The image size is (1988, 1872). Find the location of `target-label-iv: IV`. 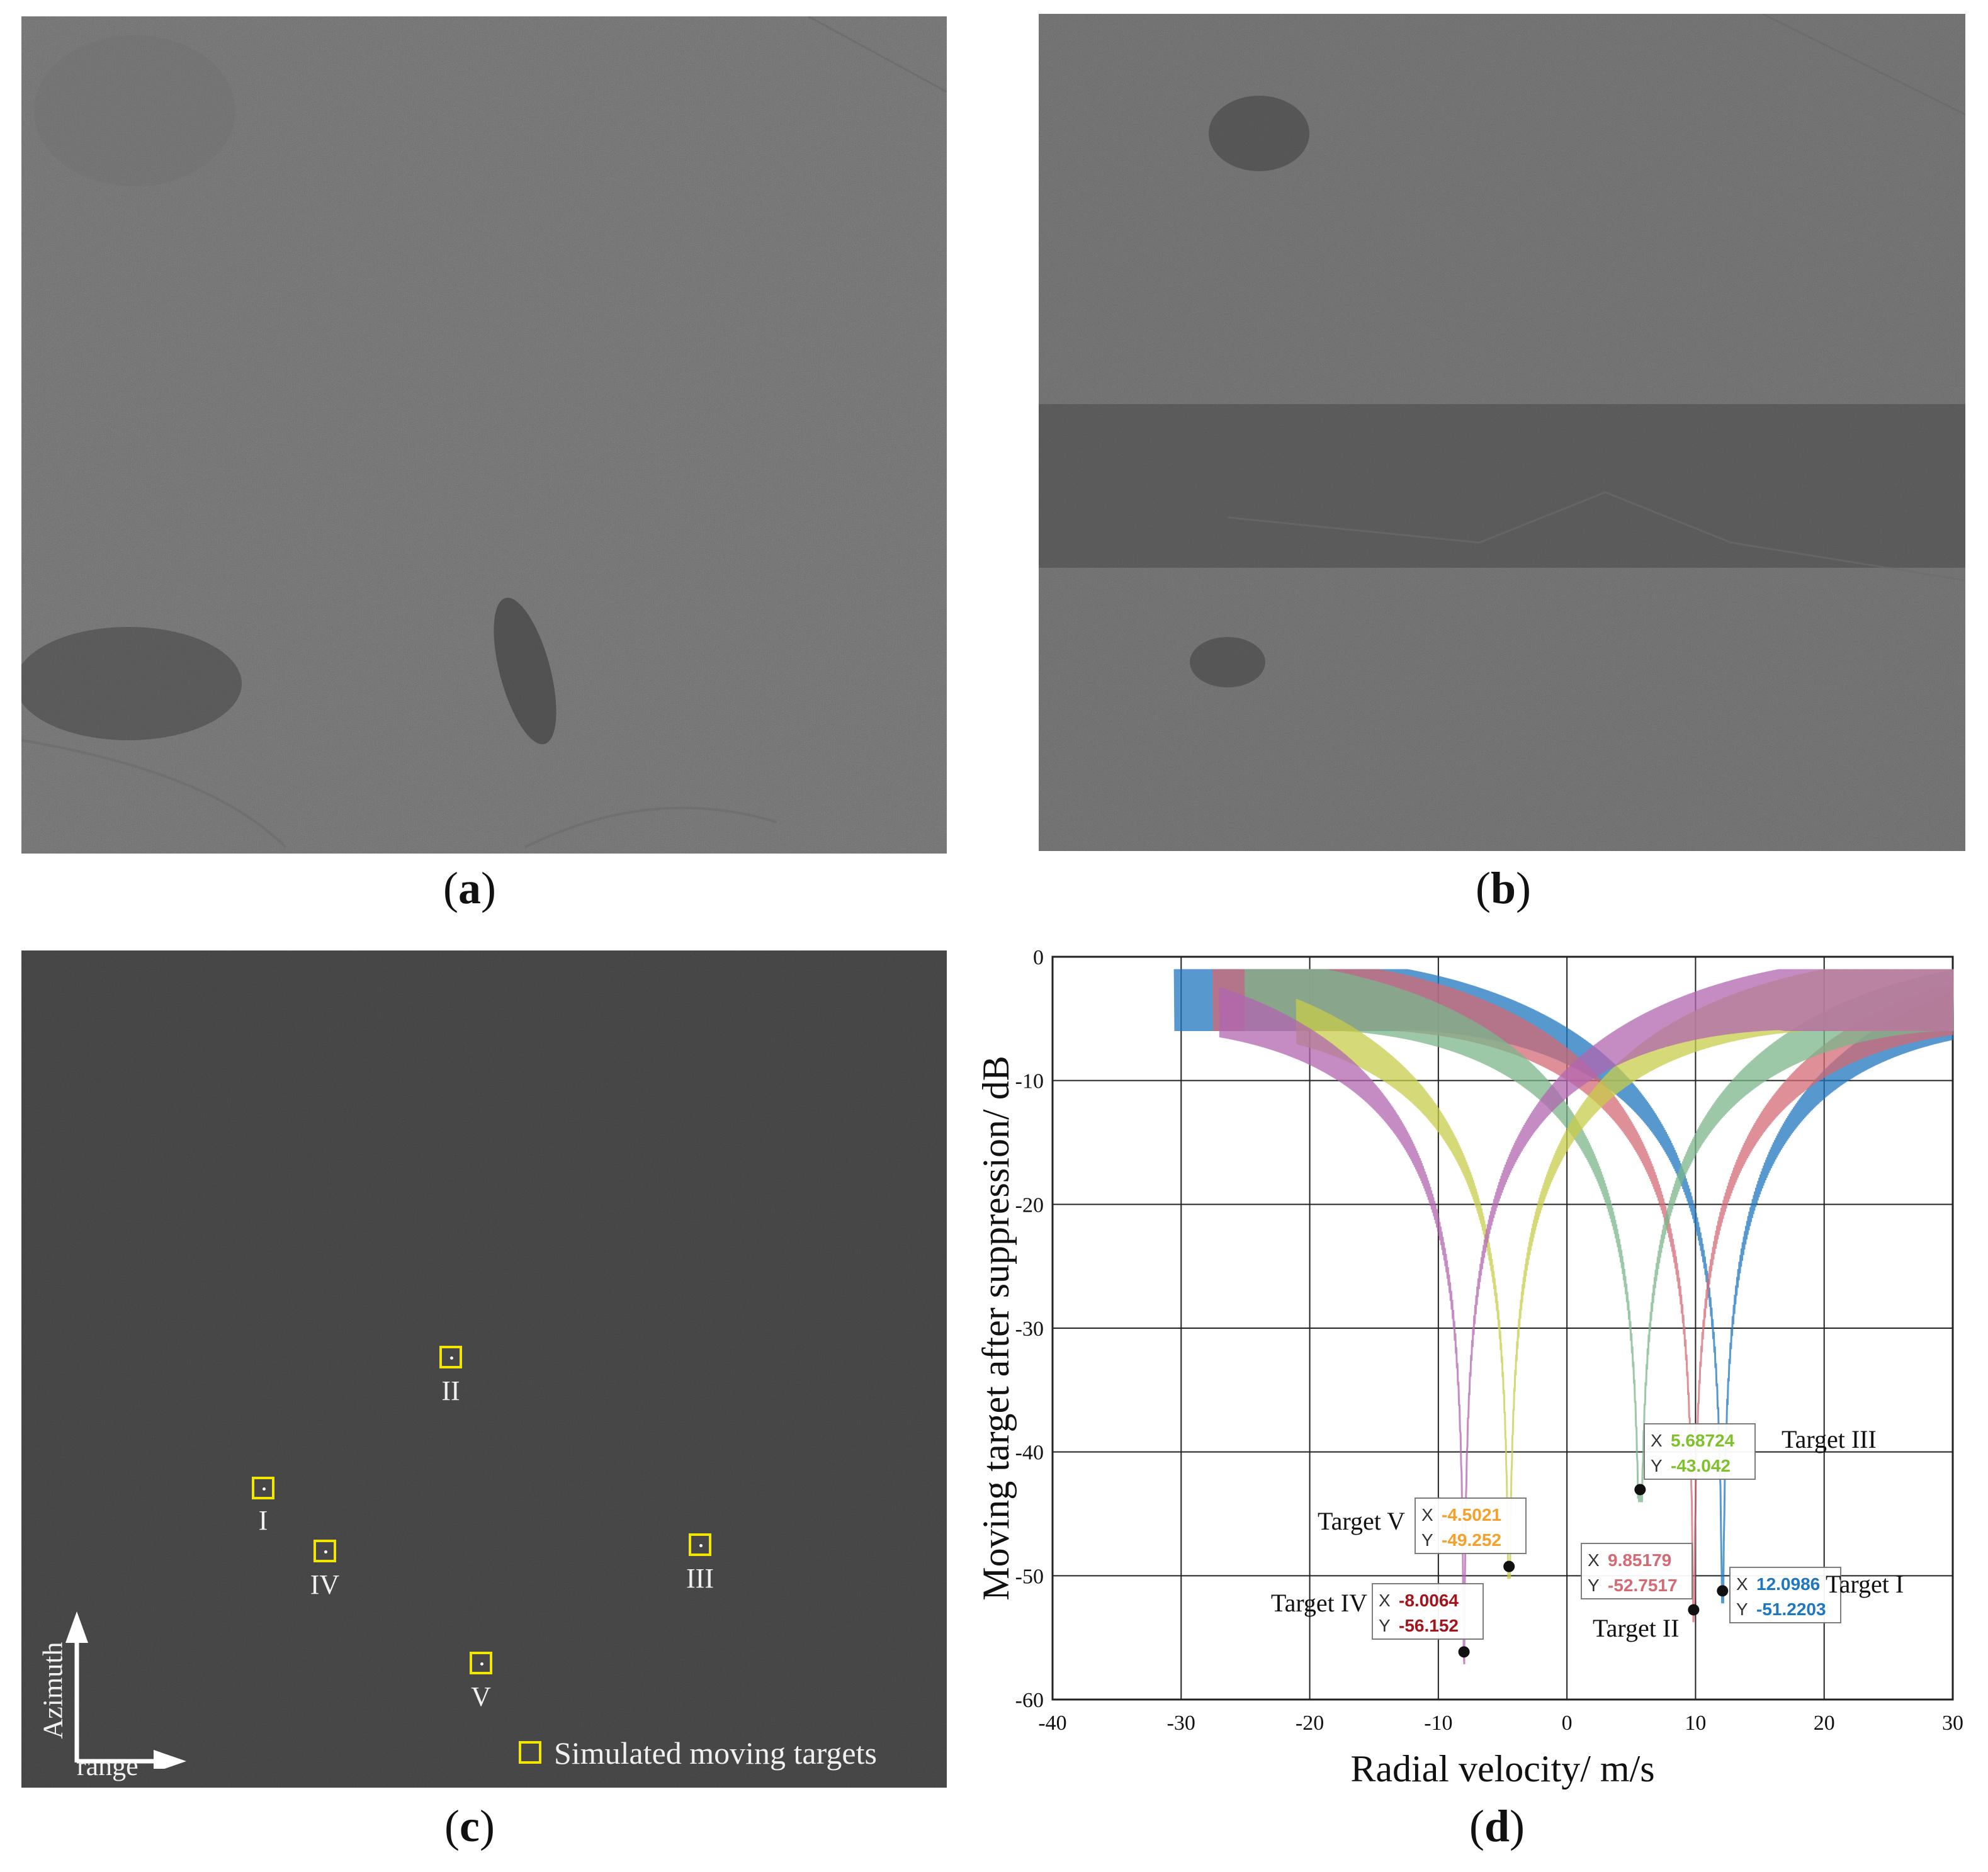

target-label-iv: IV is located at coordinates (325, 1584).